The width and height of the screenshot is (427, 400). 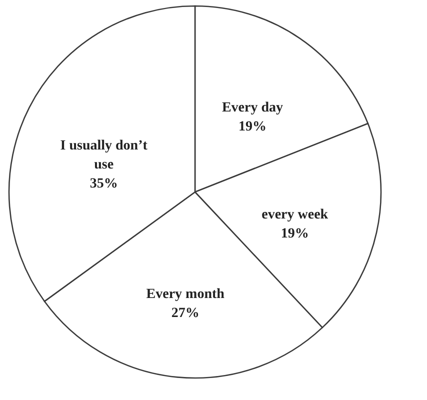 I want to click on data-label: 35%, so click(x=104, y=184).